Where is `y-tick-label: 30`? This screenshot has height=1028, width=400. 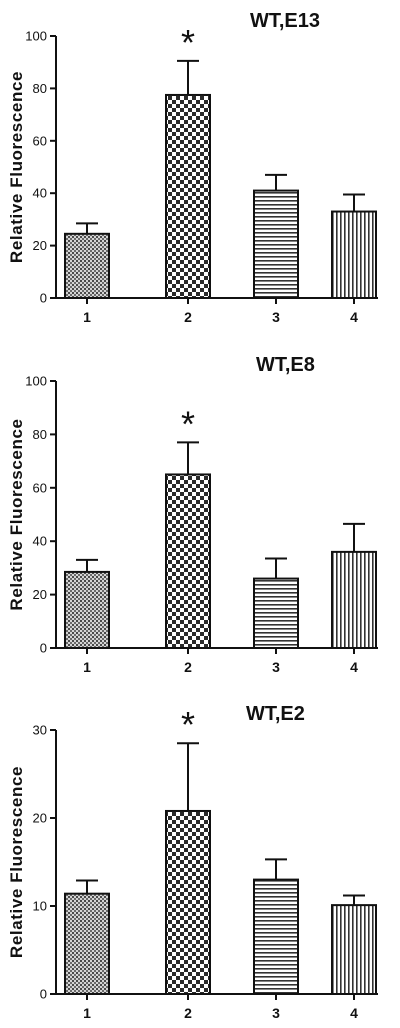
y-tick-label: 30 is located at coordinates (40, 730).